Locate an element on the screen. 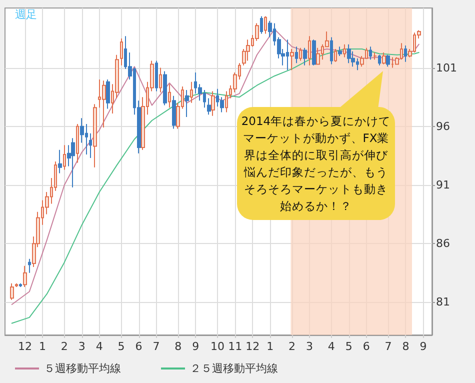 The image size is (475, 383). y-tick-label: 81 is located at coordinates (443, 302).